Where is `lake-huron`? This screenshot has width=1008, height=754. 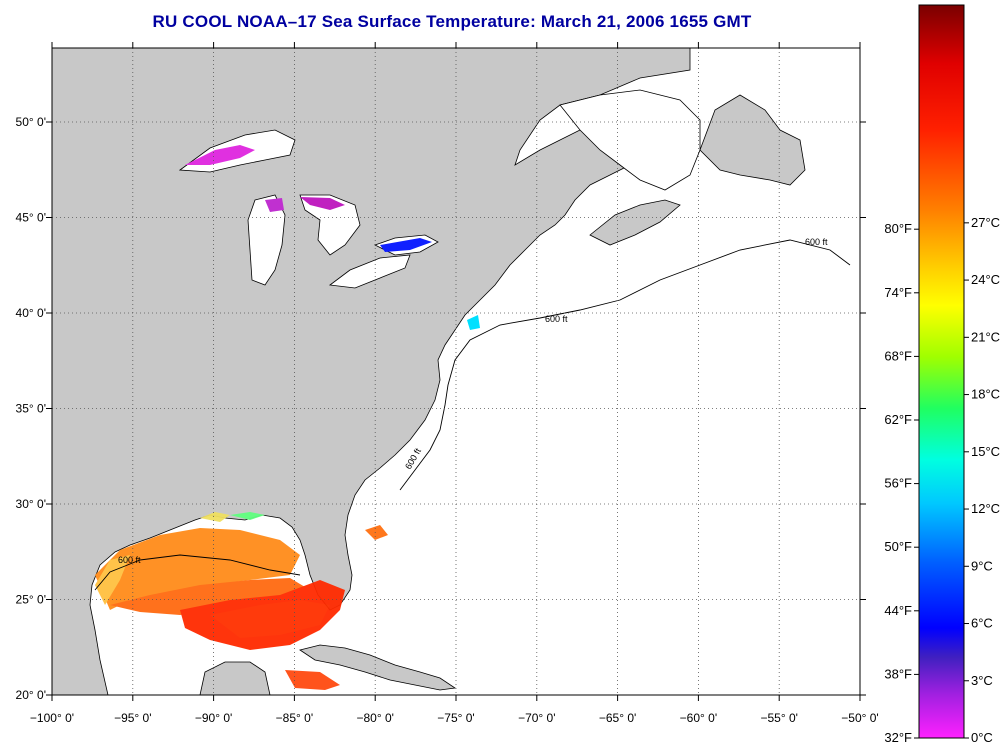 lake-huron is located at coordinates (330, 225).